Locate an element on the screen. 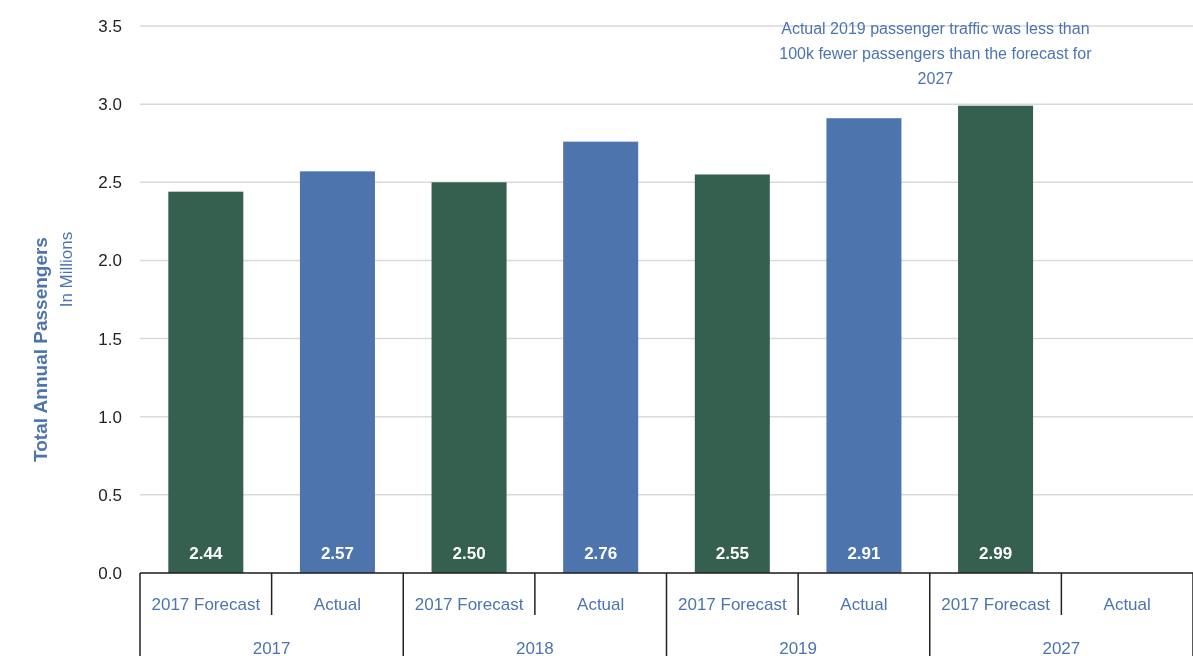 The image size is (1193, 656). y-tick-label: 0.0 is located at coordinates (110, 573).